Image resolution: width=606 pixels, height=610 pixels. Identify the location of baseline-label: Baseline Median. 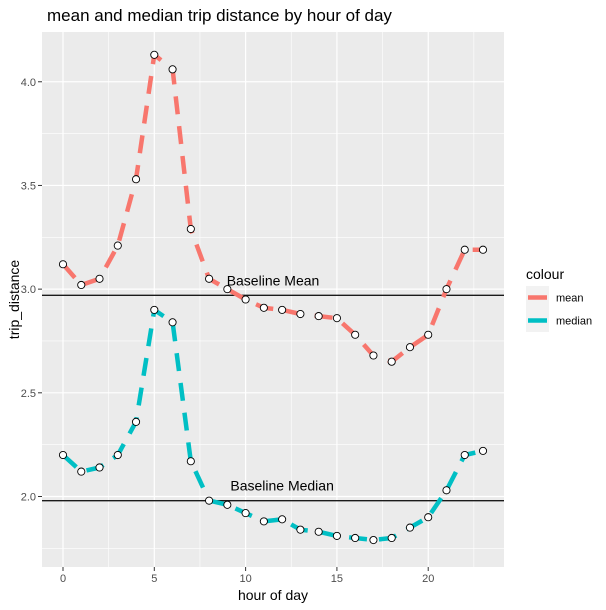
(282, 486).